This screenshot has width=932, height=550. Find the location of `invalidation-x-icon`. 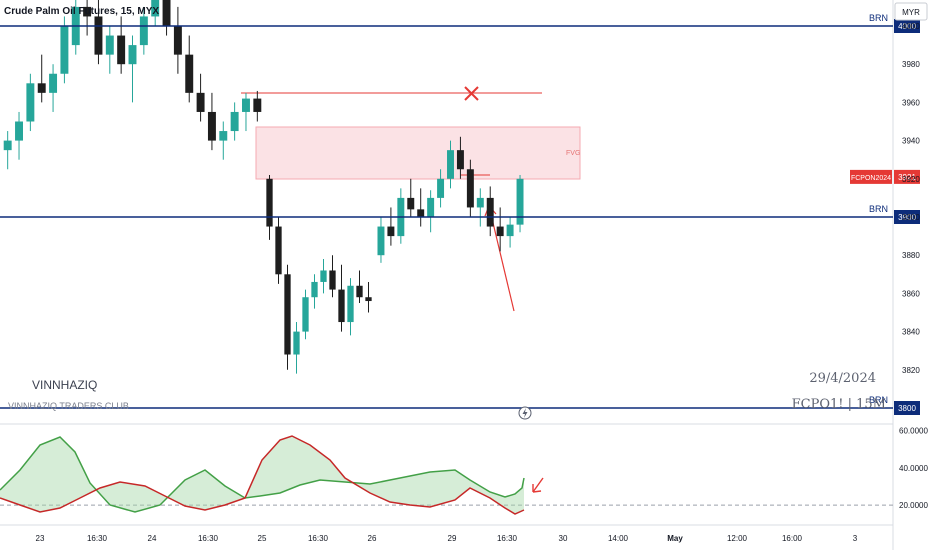

invalidation-x-icon is located at coordinates (471, 93).